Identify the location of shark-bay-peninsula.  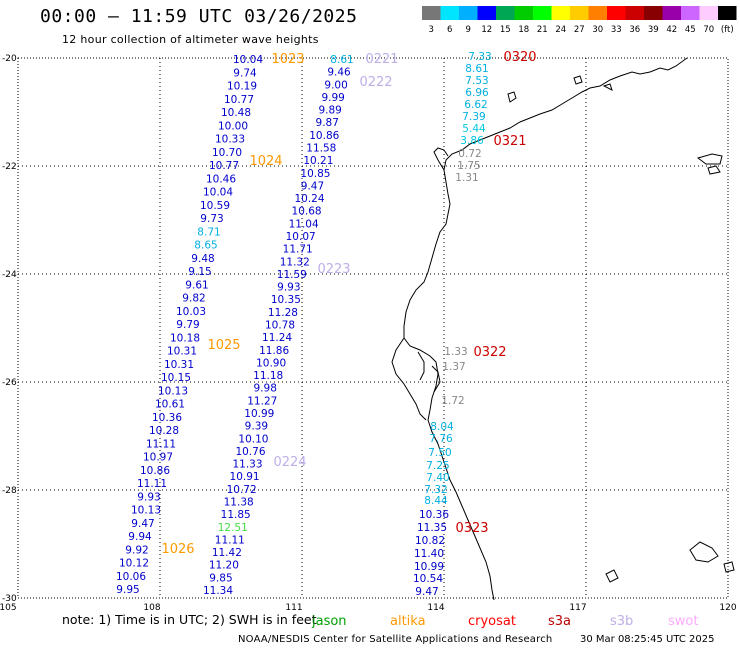
(416, 379).